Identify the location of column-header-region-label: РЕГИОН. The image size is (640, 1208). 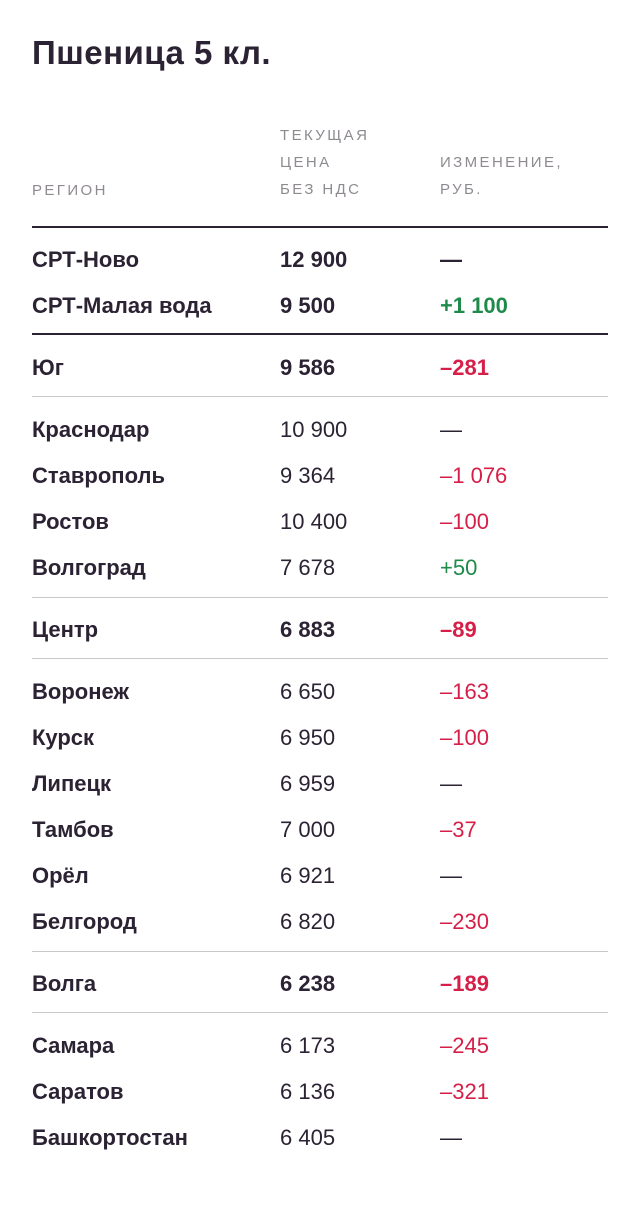
(70, 190).